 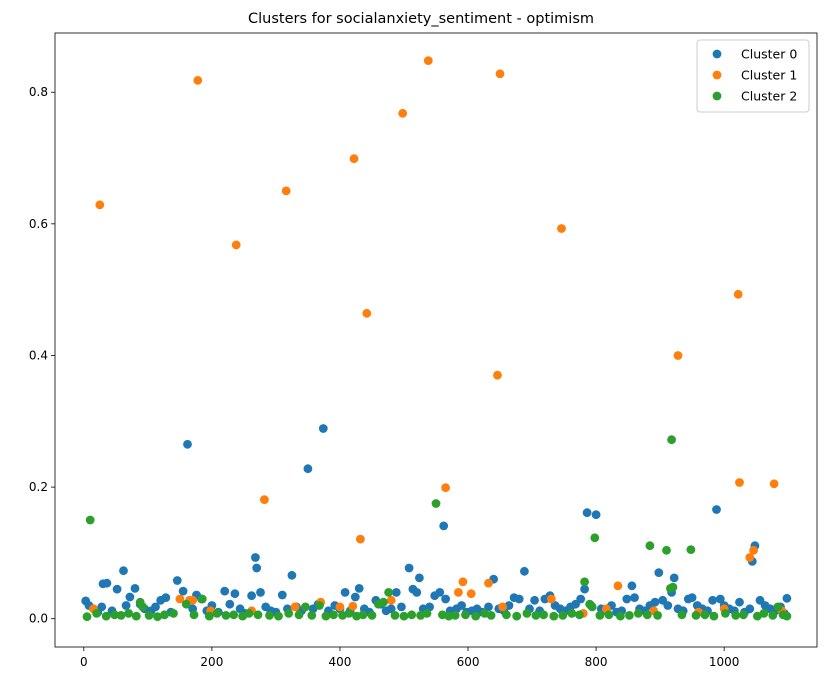 What do you see at coordinates (38, 355) in the screenshot?
I see `y-tick-label: 0.4` at bounding box center [38, 355].